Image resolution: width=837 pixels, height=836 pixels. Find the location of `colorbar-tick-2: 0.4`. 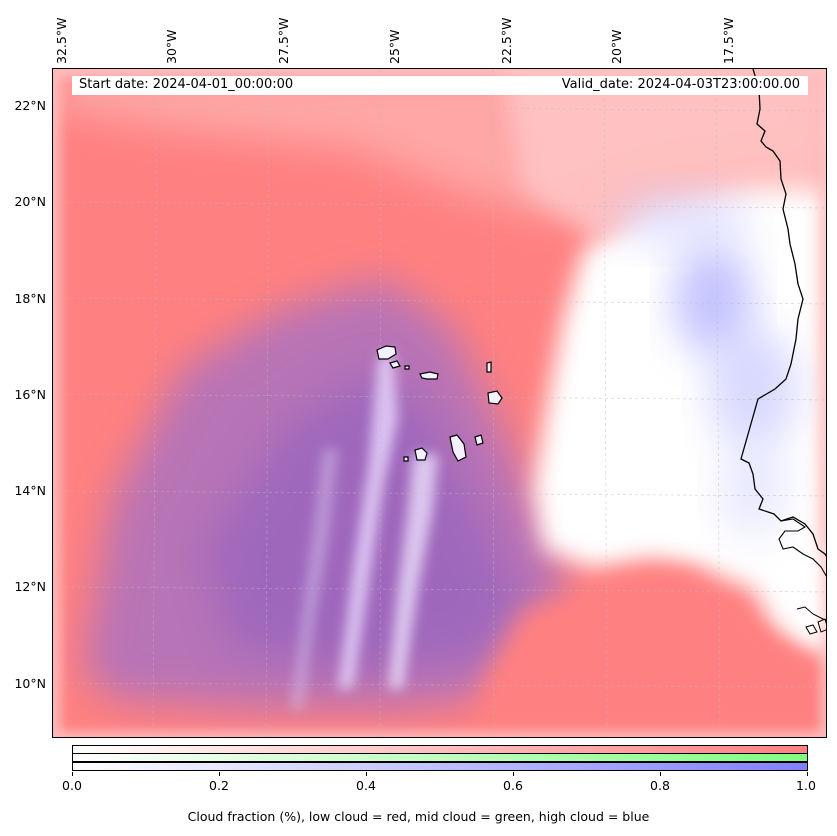

colorbar-tick-2: 0.4 is located at coordinates (366, 785).